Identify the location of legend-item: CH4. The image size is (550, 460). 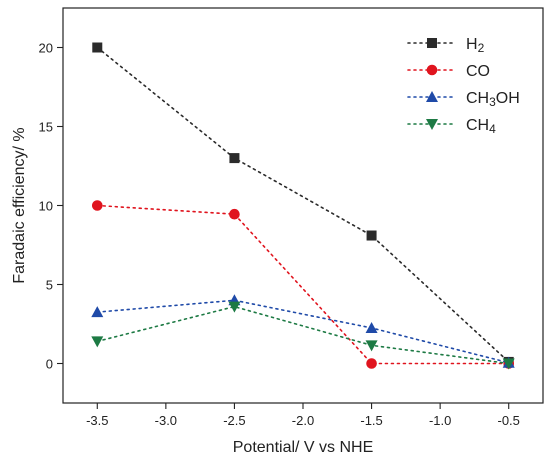
(451, 126).